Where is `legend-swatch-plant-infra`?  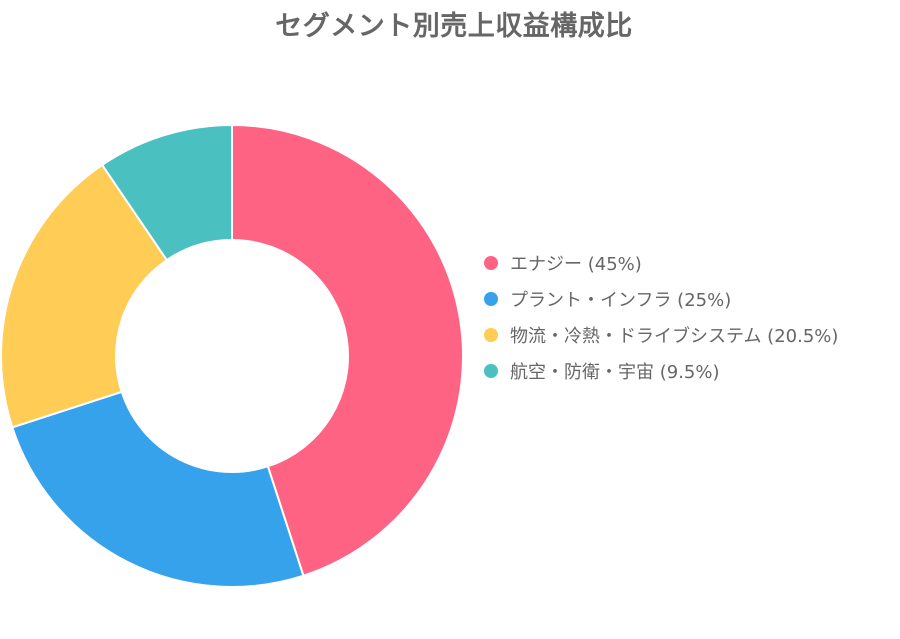
legend-swatch-plant-infra is located at coordinates (491, 299).